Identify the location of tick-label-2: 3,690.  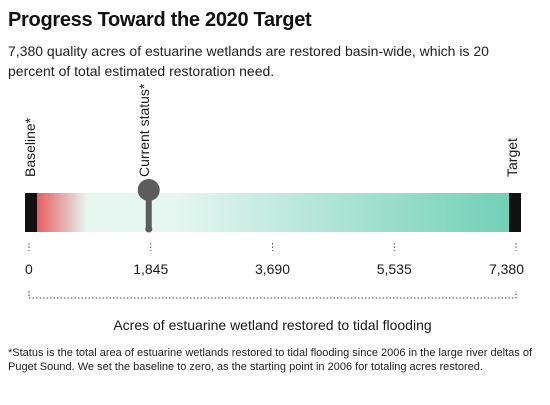
(272, 269).